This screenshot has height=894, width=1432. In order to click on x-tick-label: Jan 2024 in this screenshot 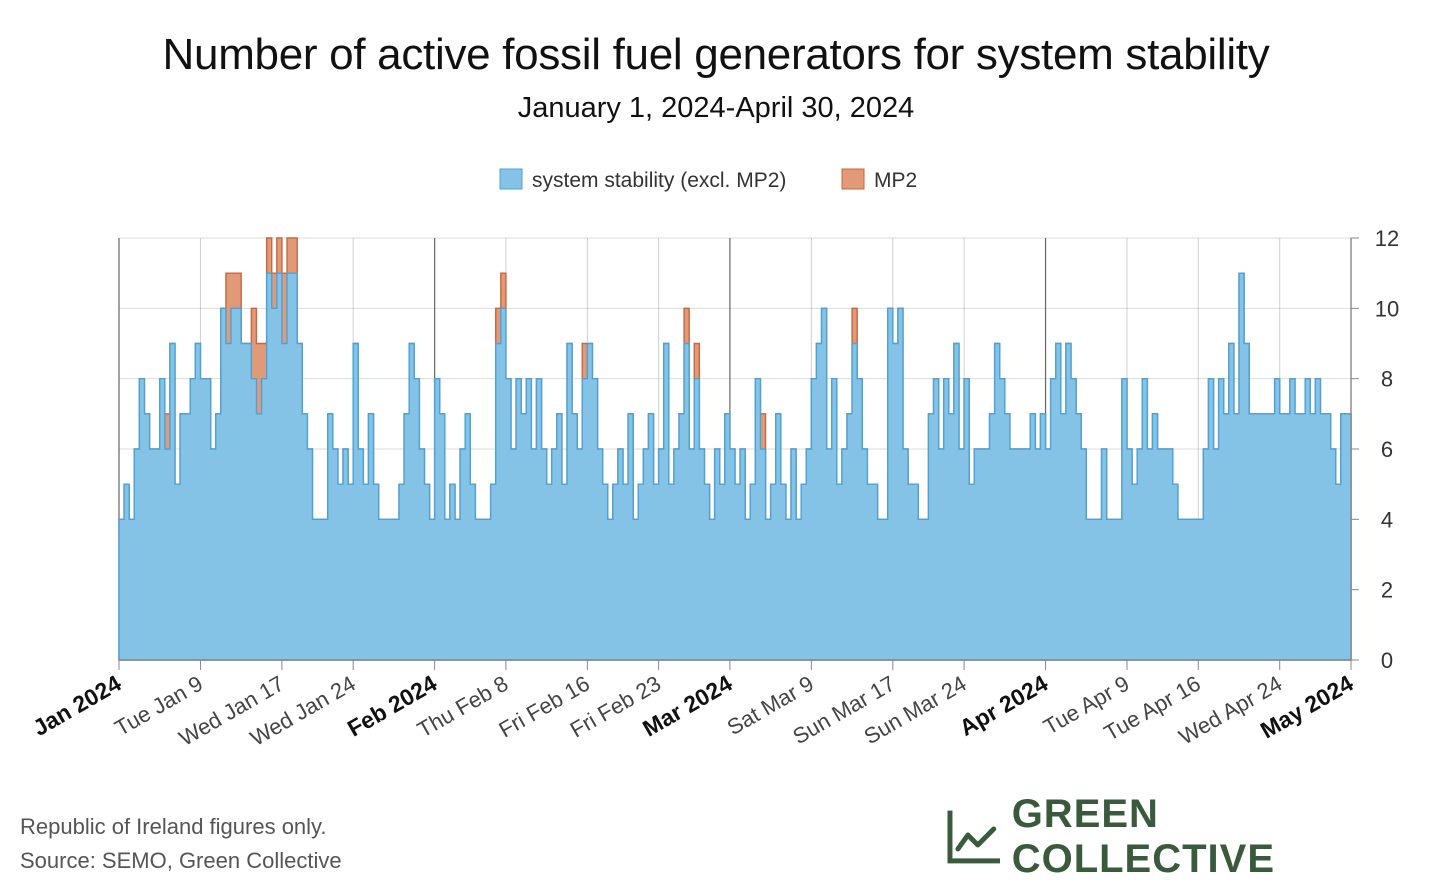, I will do `click(76, 705)`.